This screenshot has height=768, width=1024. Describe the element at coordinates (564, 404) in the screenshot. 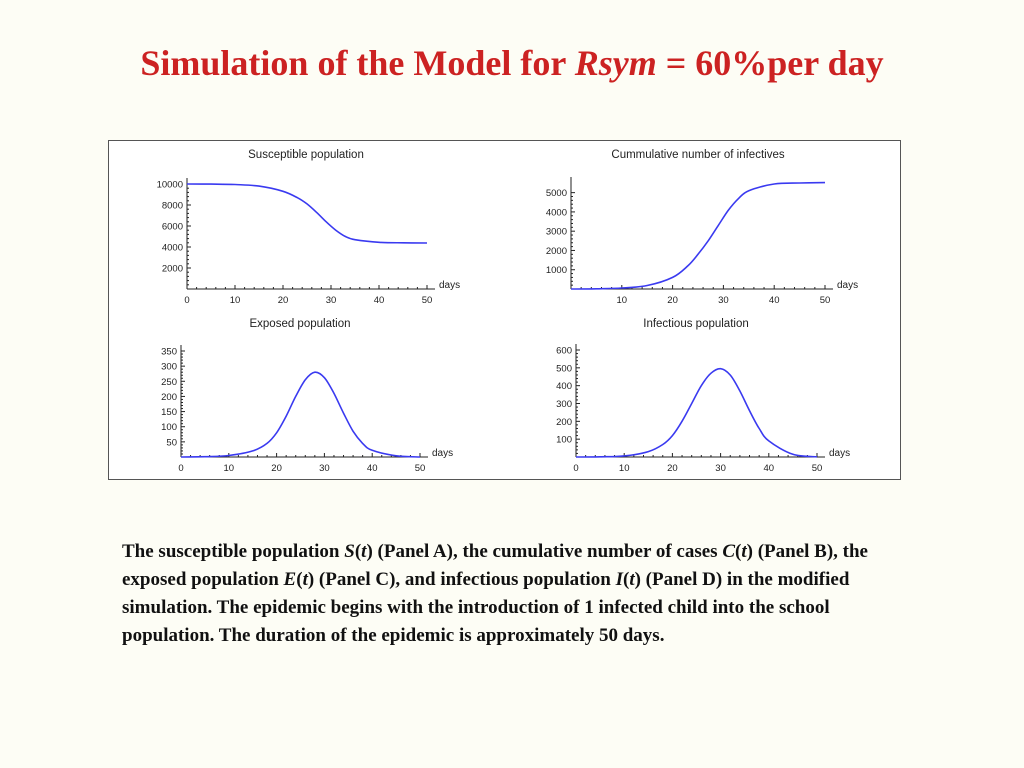

I see `panel-4-y-tick-label: 300` at that location.